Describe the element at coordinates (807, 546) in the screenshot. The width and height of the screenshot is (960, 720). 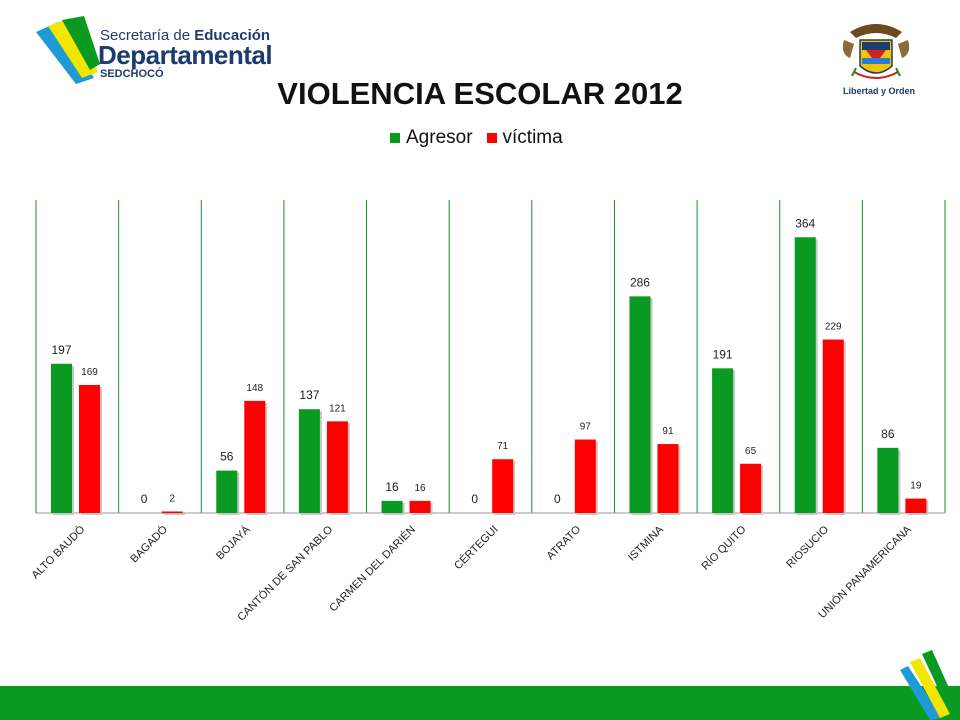
I see `x-tick-label: RIOSUCIO` at that location.